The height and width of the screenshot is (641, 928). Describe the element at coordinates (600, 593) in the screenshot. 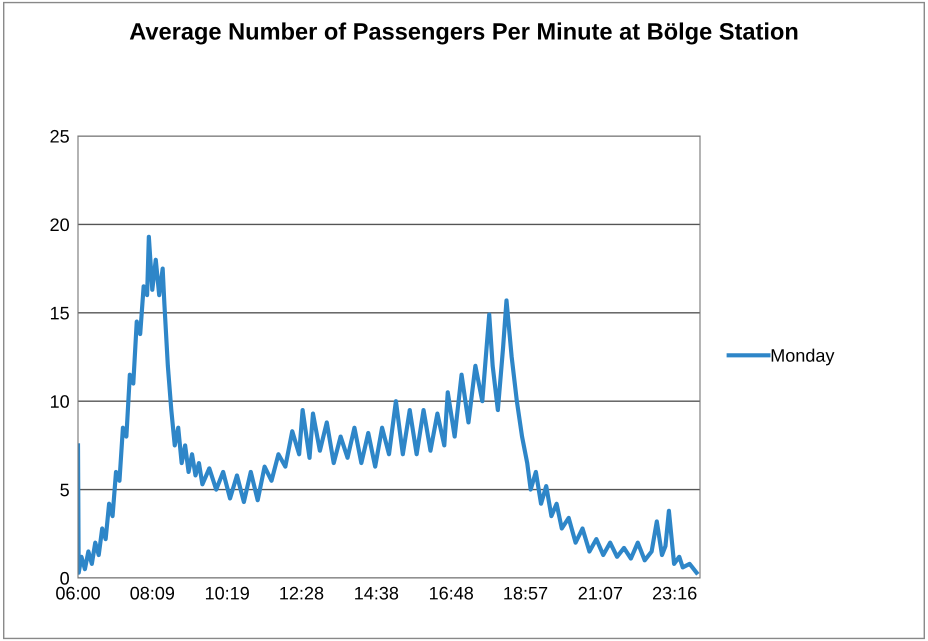

I see `x-tick-label: 21:07` at that location.